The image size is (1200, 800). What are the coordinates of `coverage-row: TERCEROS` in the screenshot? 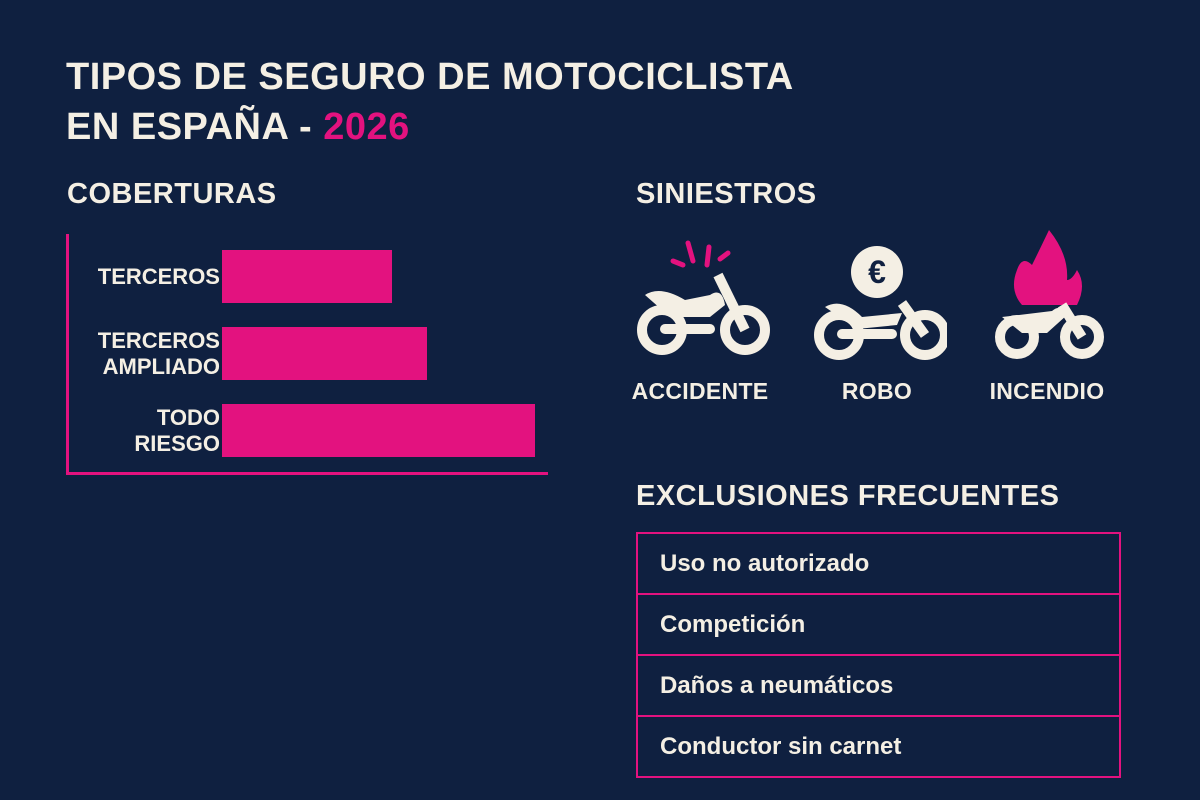 It's located at (310, 277).